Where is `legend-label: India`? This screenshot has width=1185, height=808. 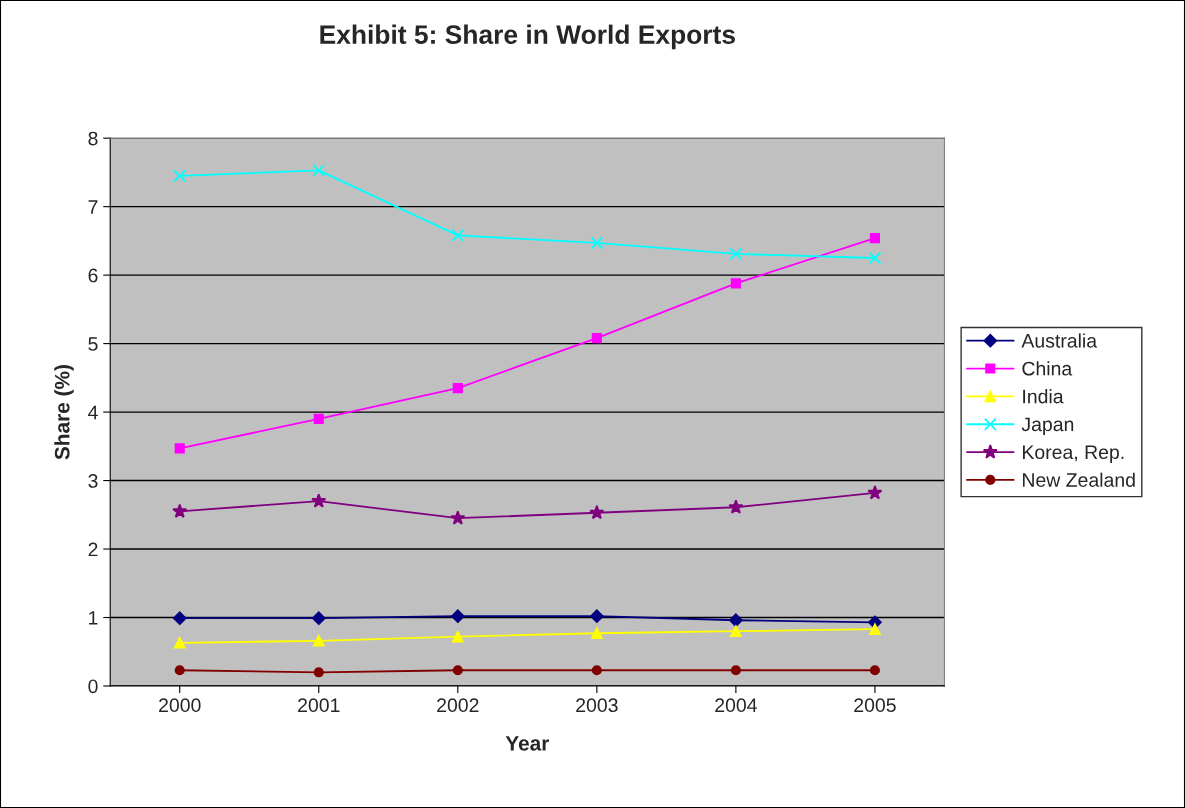 legend-label: India is located at coordinates (1043, 396).